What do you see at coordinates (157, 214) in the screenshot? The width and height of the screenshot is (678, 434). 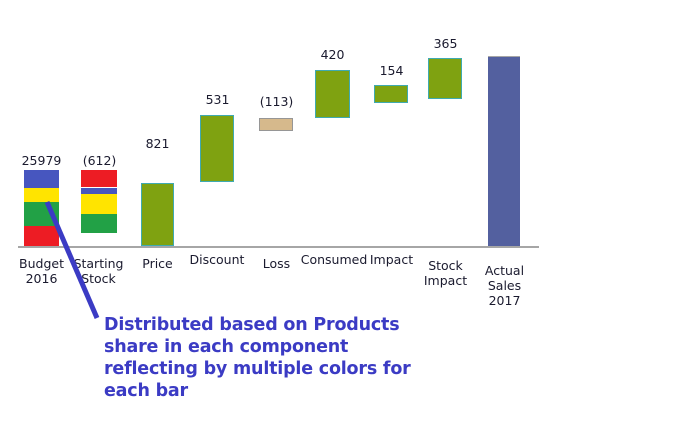 I see `bar-price` at bounding box center [157, 214].